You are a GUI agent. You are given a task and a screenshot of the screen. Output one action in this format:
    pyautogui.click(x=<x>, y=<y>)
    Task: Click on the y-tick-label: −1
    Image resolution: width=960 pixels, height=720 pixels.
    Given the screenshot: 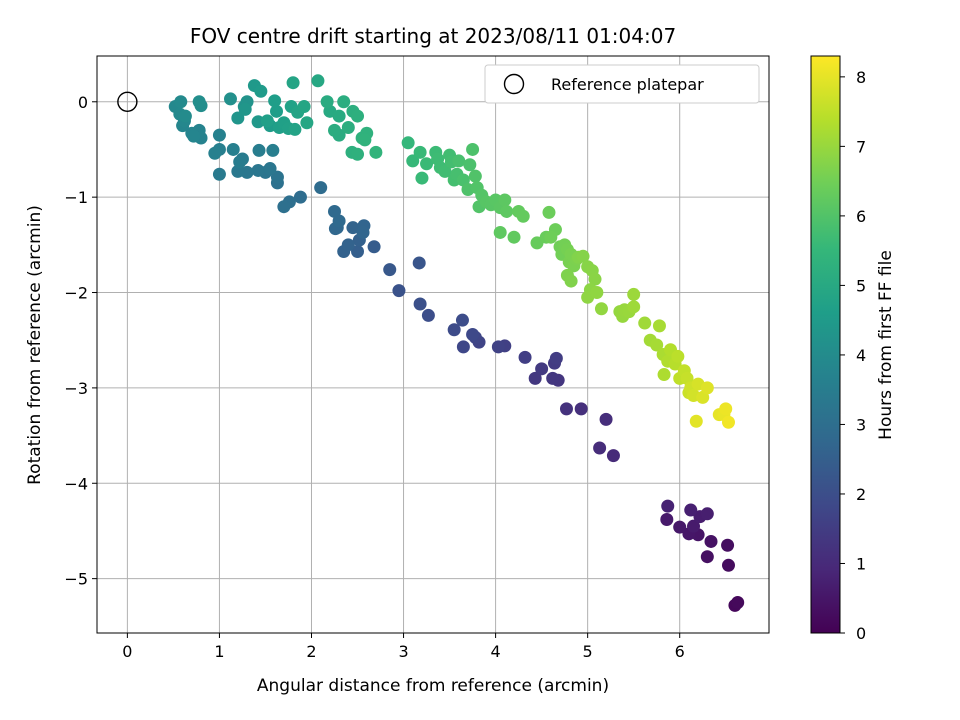 What is the action you would take?
    pyautogui.click(x=76, y=197)
    